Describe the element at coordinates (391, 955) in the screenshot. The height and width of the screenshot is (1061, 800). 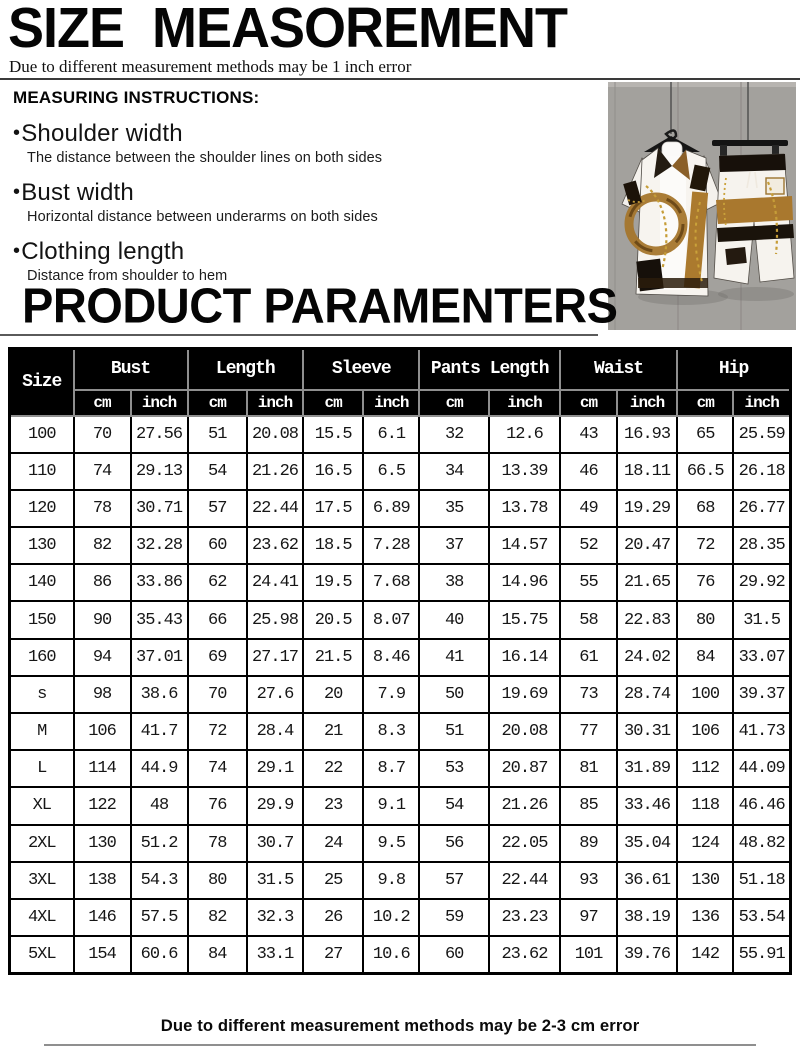
I see `value-cell: 10.6` at that location.